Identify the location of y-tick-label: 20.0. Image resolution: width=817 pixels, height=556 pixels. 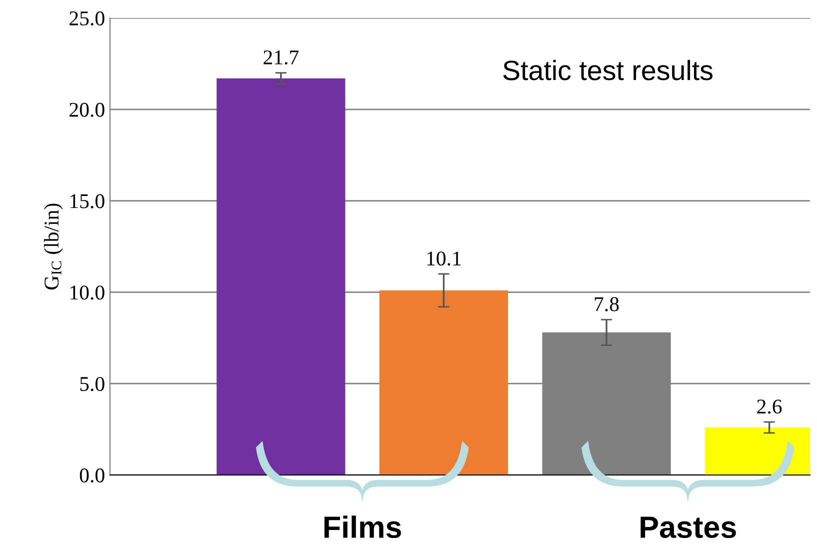
(87, 109).